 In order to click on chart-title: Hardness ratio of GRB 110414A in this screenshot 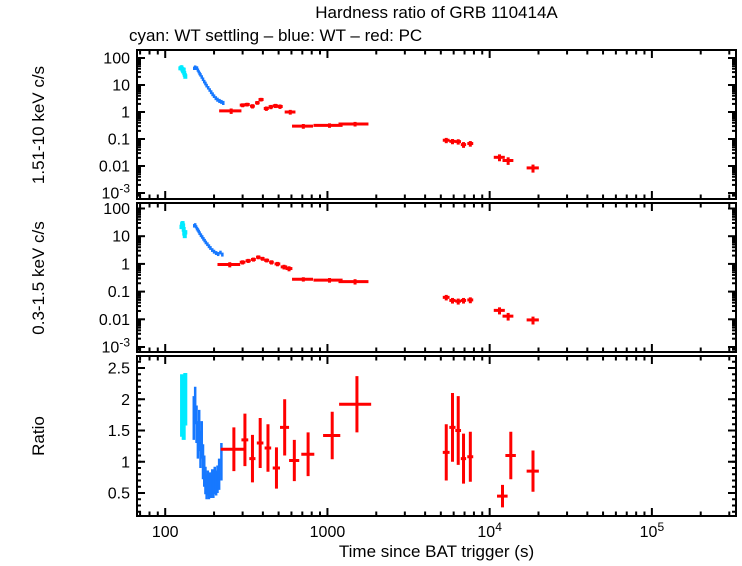, I will do `click(436, 12)`.